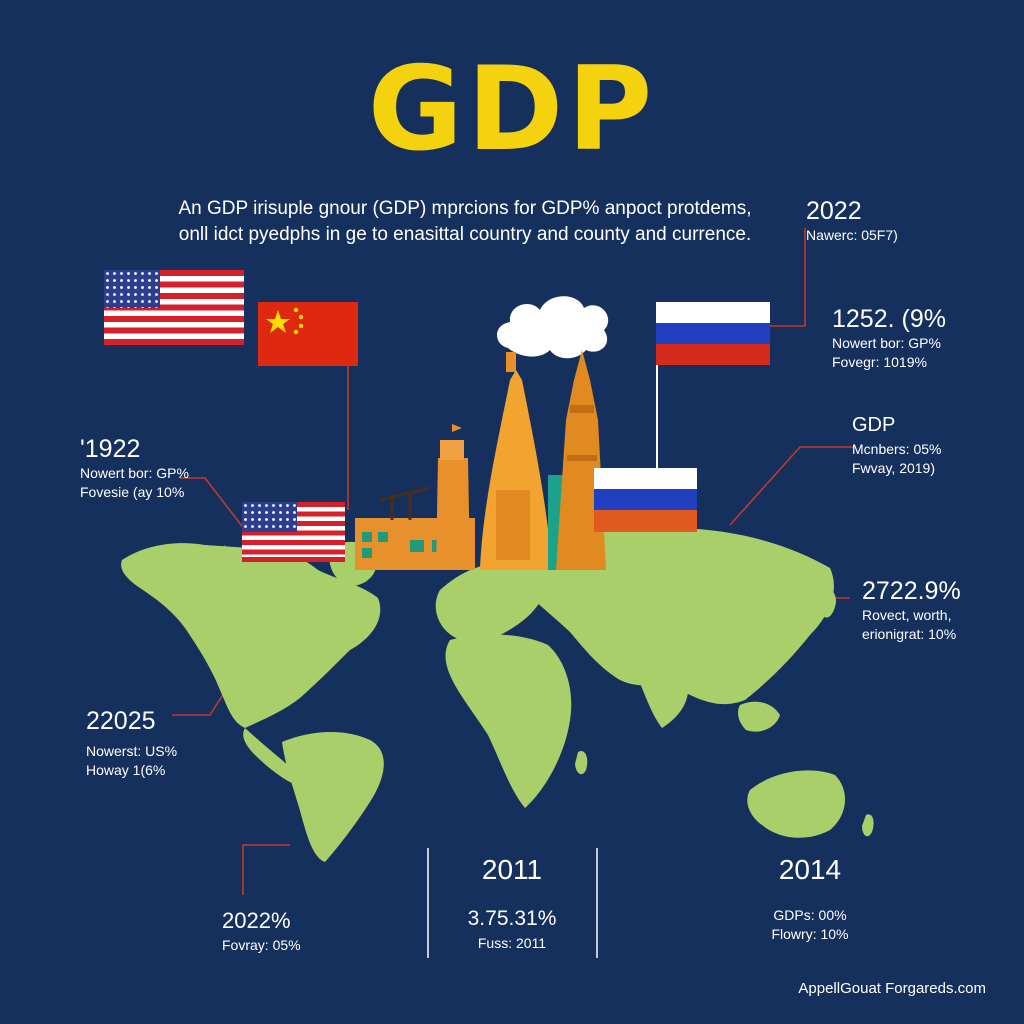  Describe the element at coordinates (834, 211) in the screenshot. I see `stat-value: 2022` at that location.